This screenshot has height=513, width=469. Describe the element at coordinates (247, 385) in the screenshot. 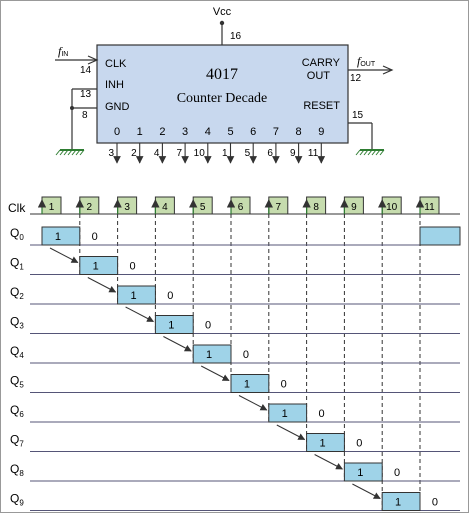

I see `q5-high-value: 1` at that location.